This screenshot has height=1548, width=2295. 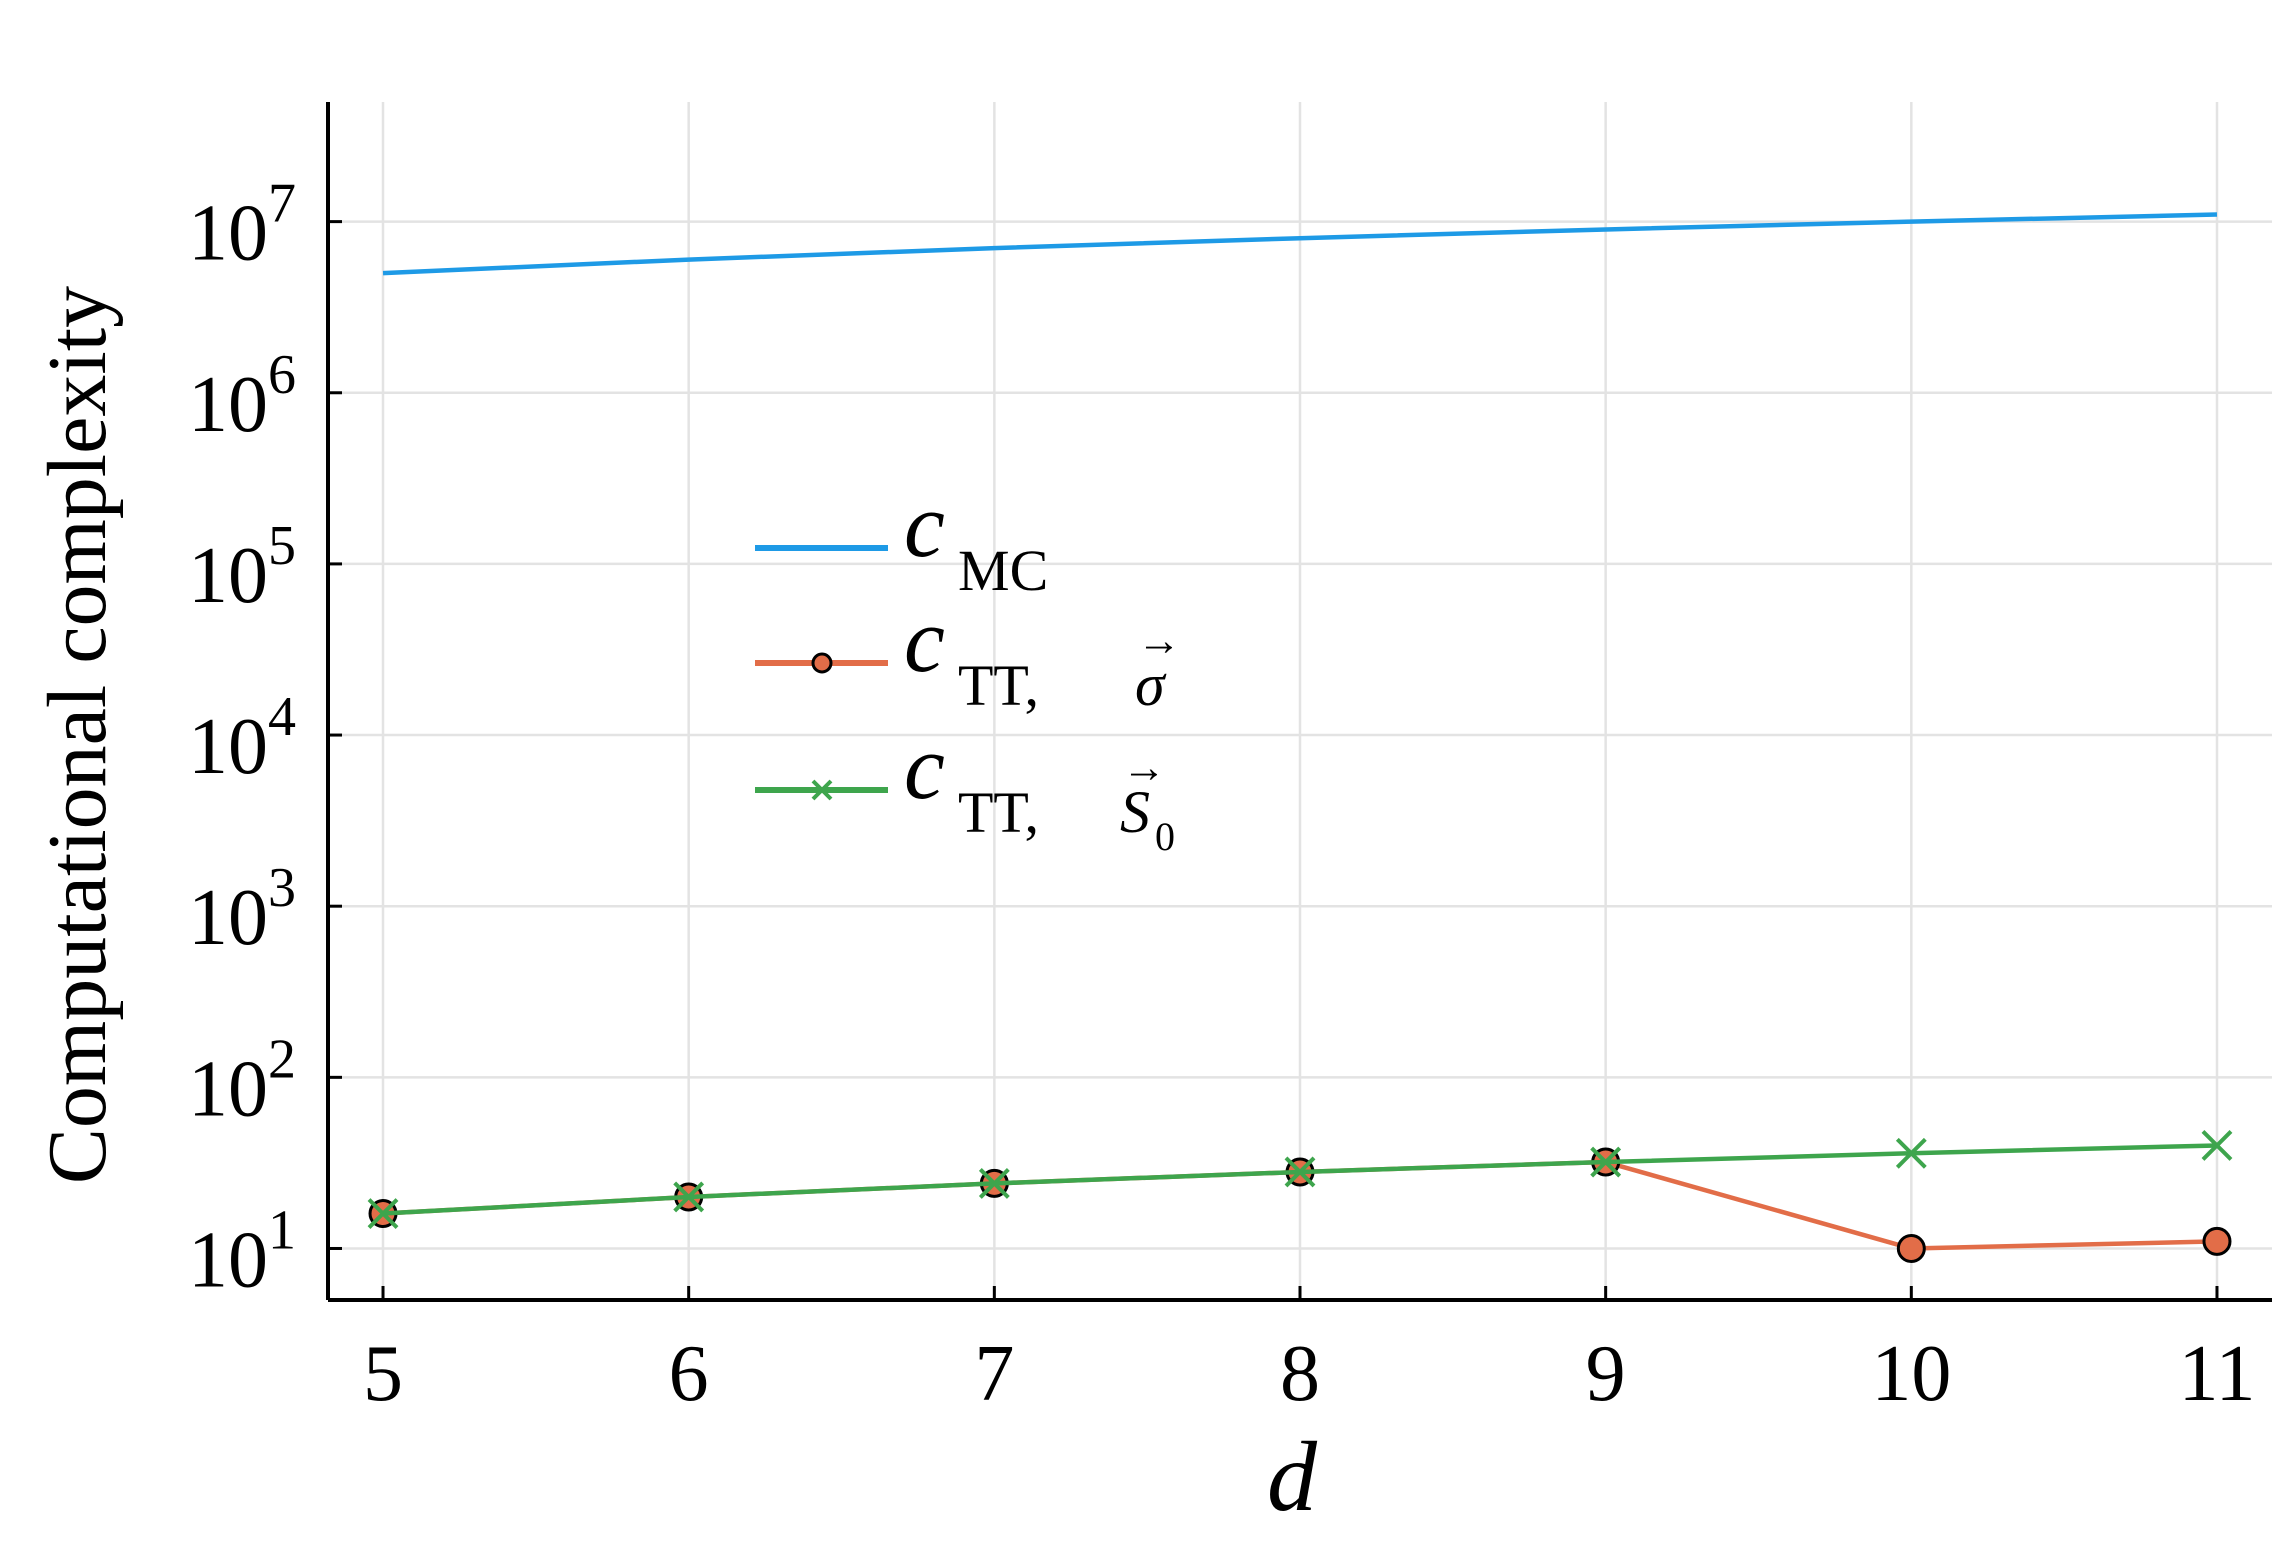 I want to click on series-line, so click(x=1300, y=244).